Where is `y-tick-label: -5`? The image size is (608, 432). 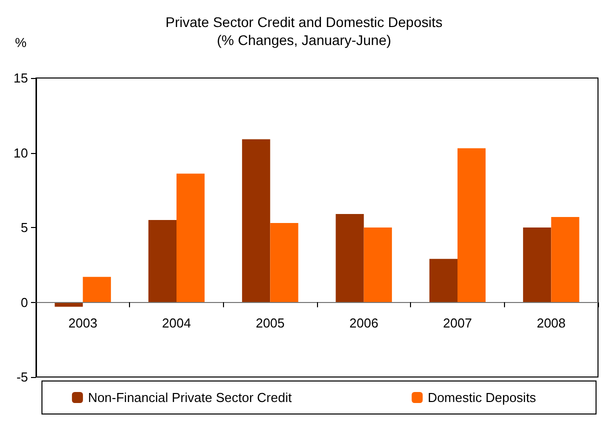
y-tick-label: -5 is located at coordinates (22, 377).